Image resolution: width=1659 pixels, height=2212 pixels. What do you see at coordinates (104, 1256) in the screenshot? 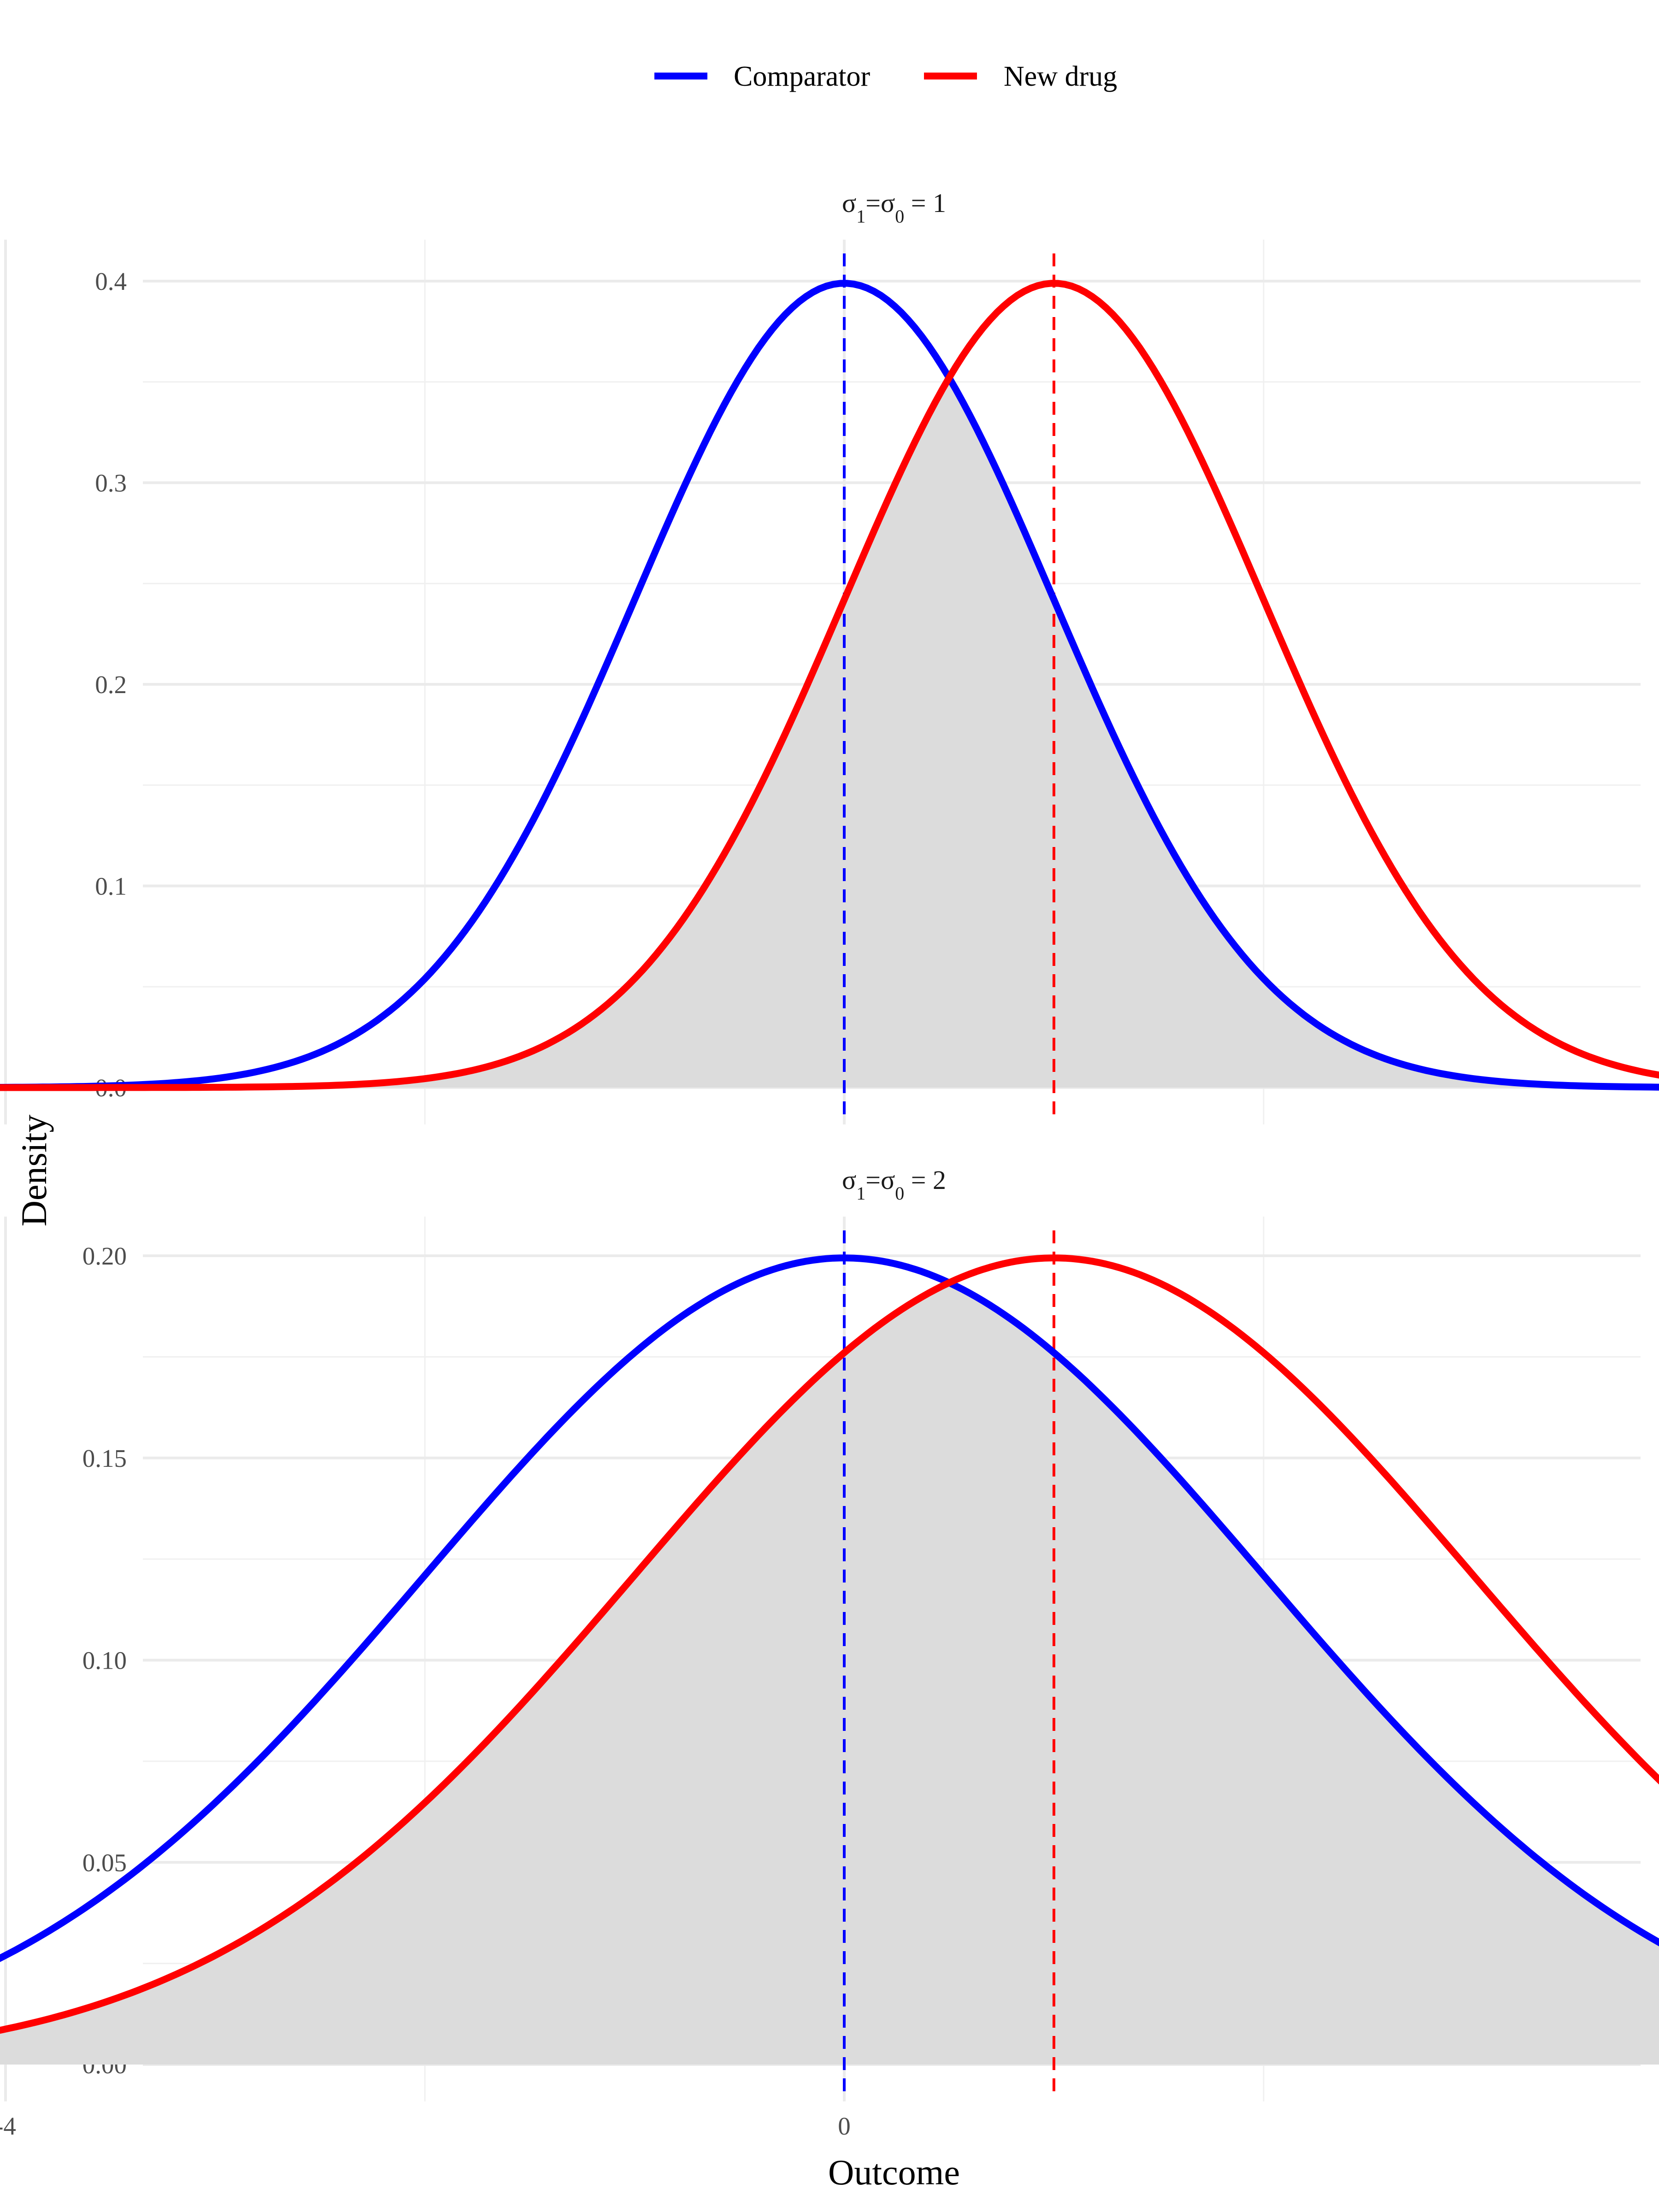
I see `y-tick-label: 0.20` at bounding box center [104, 1256].